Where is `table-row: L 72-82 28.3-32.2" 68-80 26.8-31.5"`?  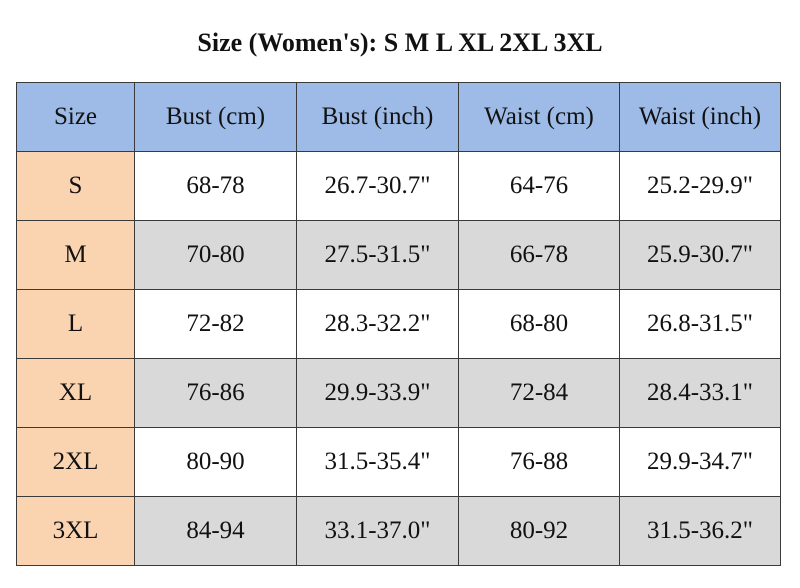 table-row: L 72-82 28.3-32.2" 68-80 26.8-31.5" is located at coordinates (398, 324).